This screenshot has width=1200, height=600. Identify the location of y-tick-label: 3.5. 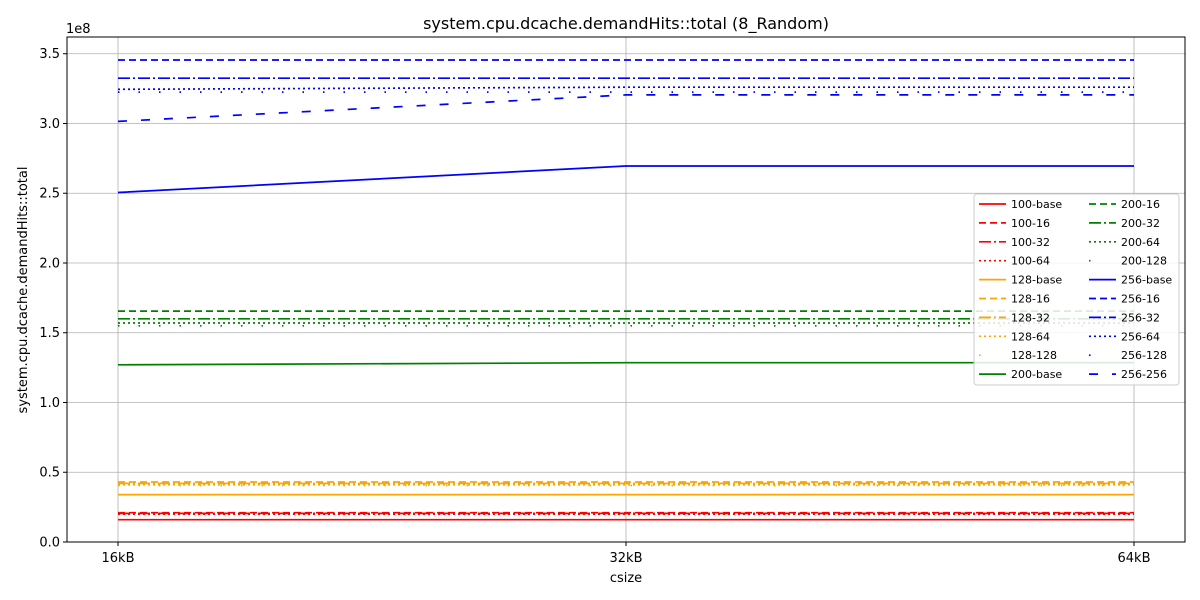
(49, 54).